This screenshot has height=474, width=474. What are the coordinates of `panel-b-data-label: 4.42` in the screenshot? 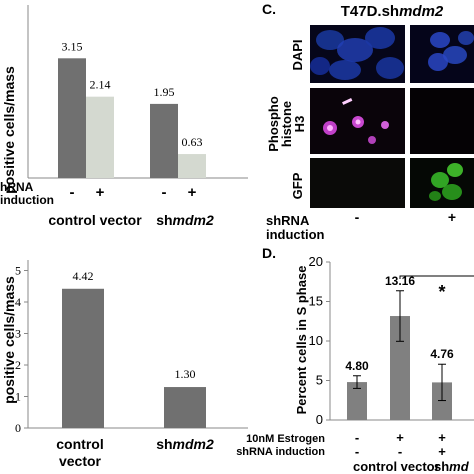 It's located at (83, 276).